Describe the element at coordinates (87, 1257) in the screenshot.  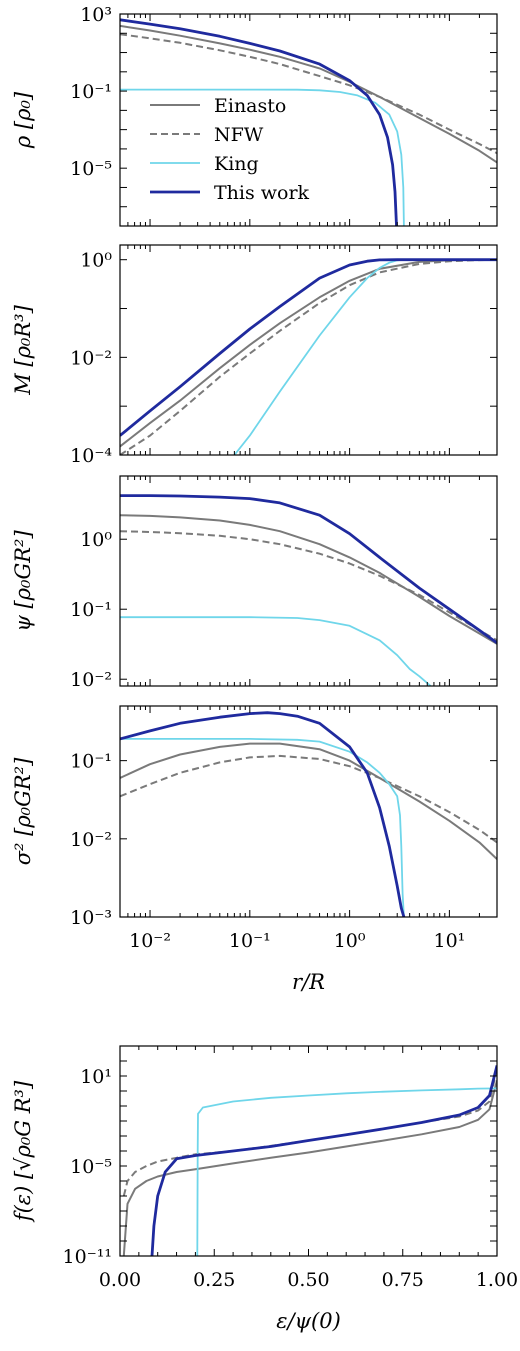
I see `y-tick-label: 10⁻¹¹` at that location.